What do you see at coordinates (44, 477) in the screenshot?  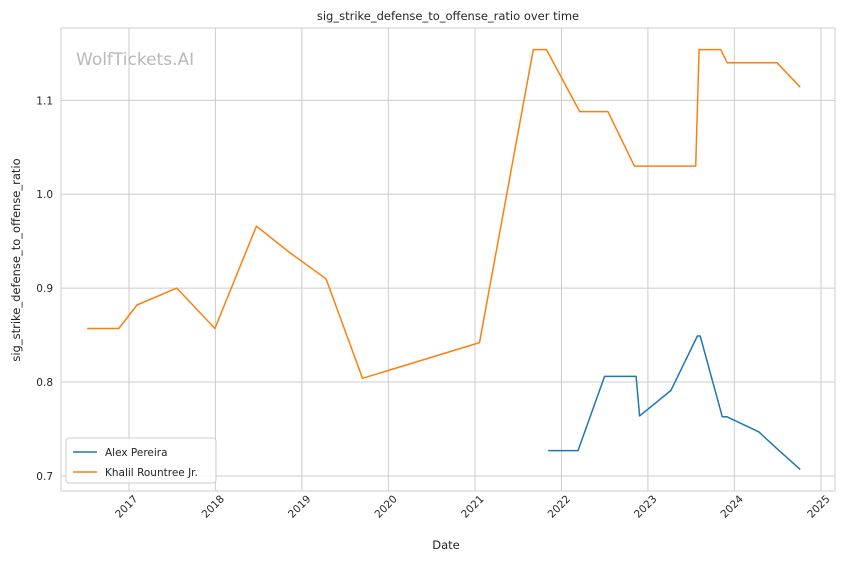 I see `y-tick-label: 0.7` at bounding box center [44, 477].